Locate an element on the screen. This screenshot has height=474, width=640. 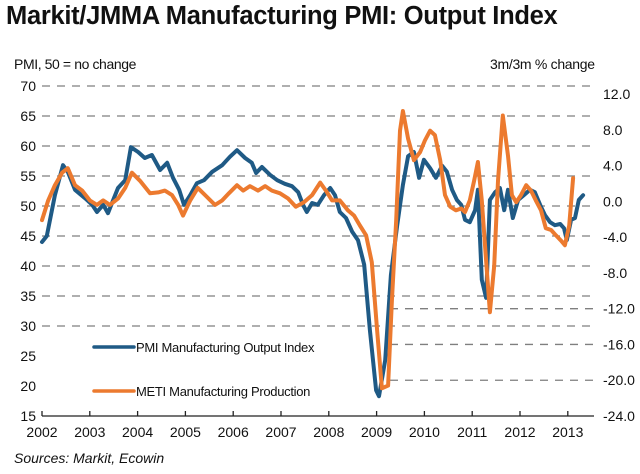
y-tick-label: 25 is located at coordinates (28, 356).